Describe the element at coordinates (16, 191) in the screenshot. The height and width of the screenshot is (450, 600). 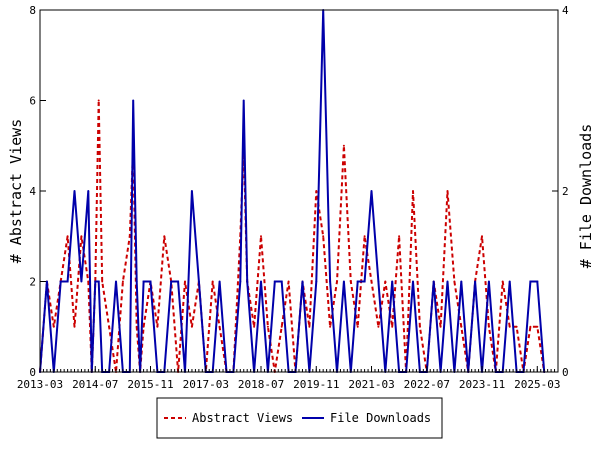
I see `y-axis-left-title: # Abstract Views` at that location.